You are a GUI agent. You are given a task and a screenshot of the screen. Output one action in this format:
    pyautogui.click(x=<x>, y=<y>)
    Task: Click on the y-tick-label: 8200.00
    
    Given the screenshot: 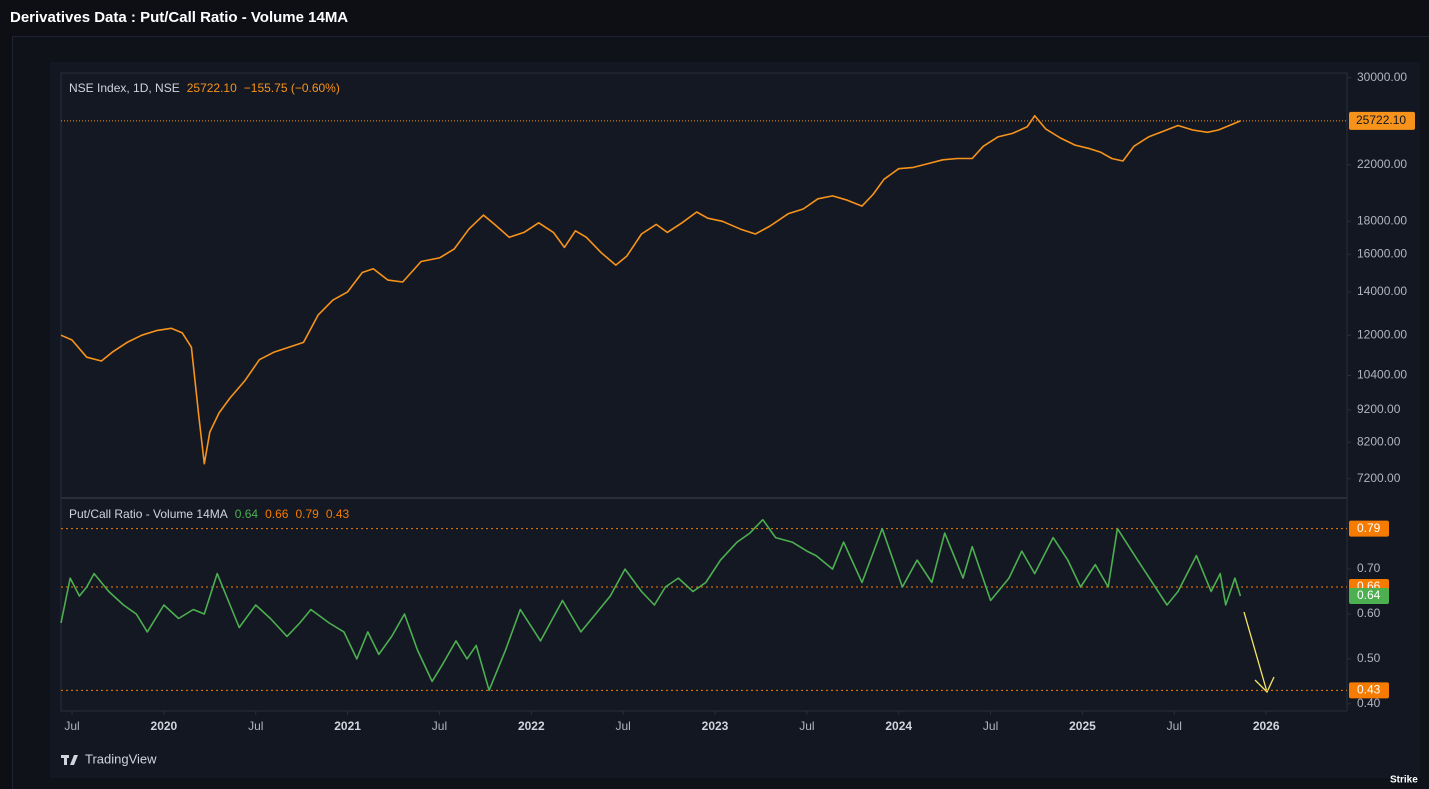 What is the action you would take?
    pyautogui.click(x=1379, y=441)
    